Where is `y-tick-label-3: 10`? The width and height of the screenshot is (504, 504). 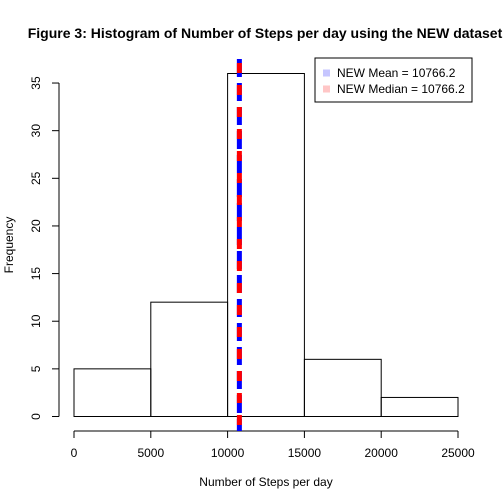
y-tick-label-3: 10 is located at coordinates (36, 321).